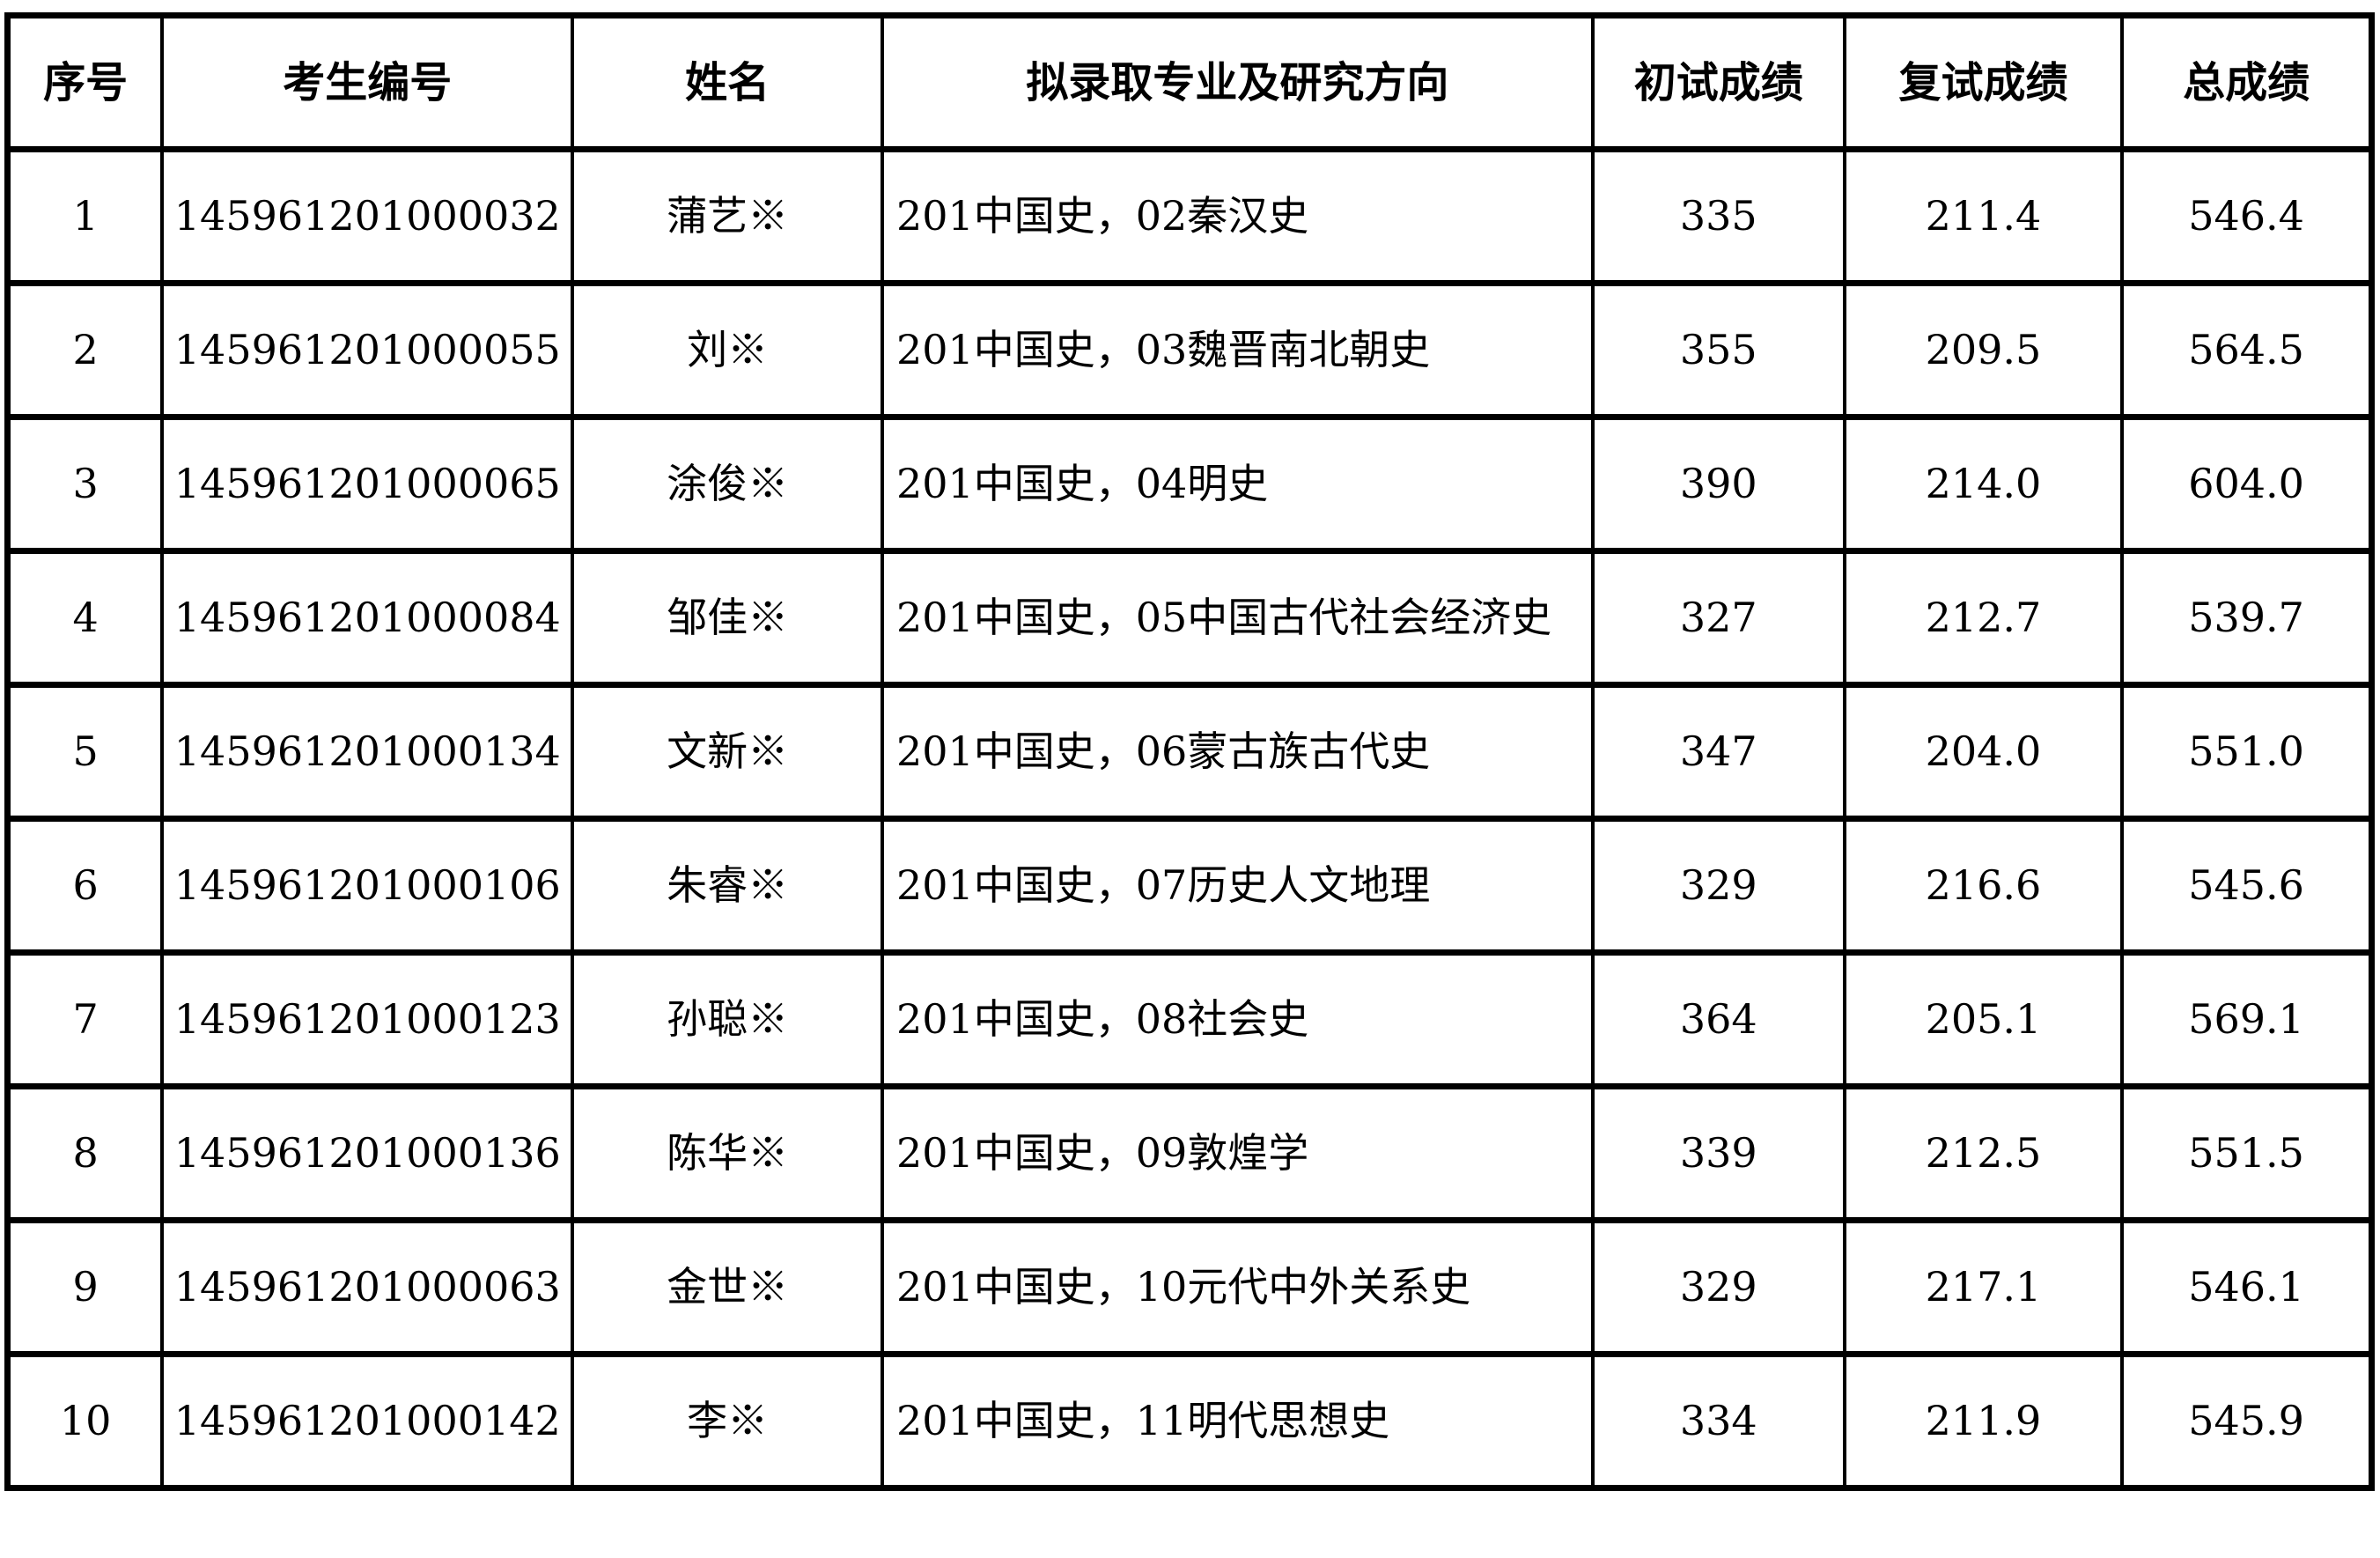 This screenshot has width=2380, height=1558. What do you see at coordinates (85, 752) in the screenshot?
I see `table-cell: 5` at bounding box center [85, 752].